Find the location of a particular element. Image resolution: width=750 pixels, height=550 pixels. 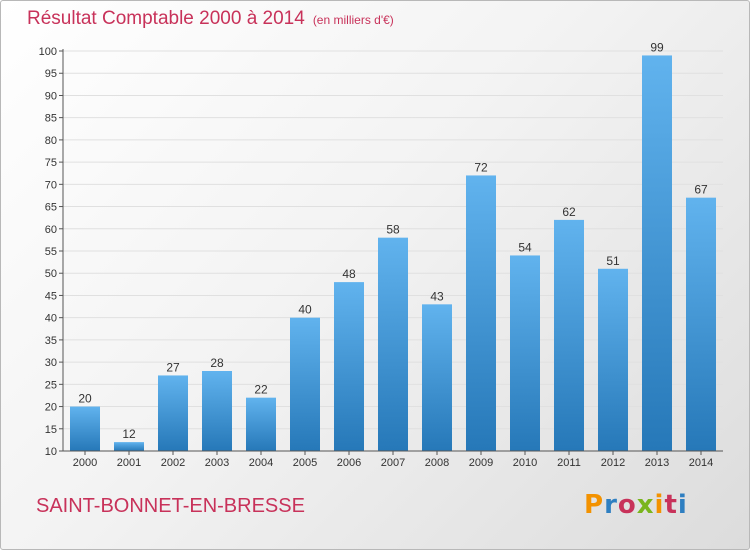

y-tick-label: 30 is located at coordinates (51, 363).